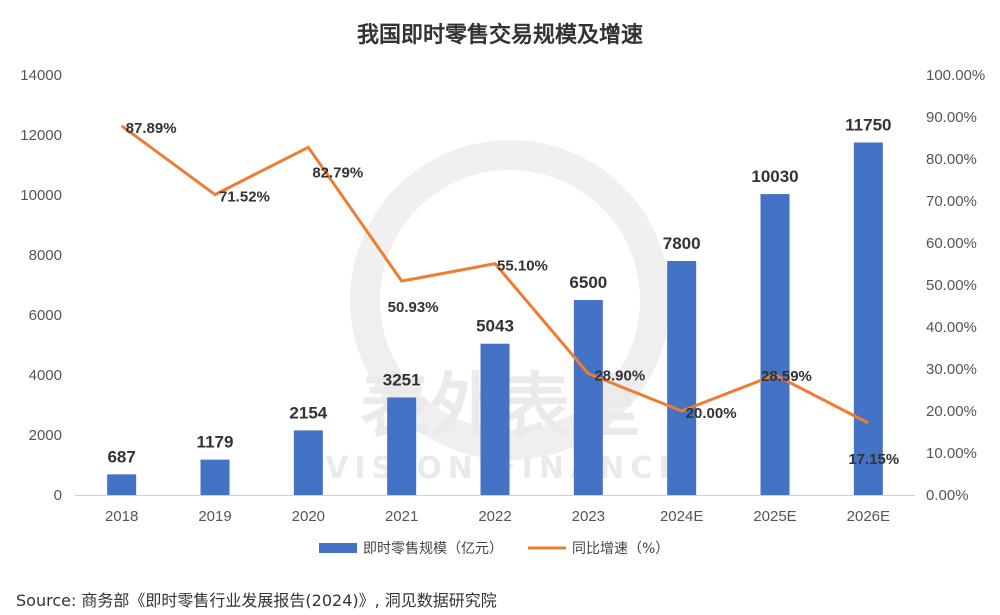  What do you see at coordinates (711, 413) in the screenshot?
I see `line-value-label: 20.00%` at bounding box center [711, 413].